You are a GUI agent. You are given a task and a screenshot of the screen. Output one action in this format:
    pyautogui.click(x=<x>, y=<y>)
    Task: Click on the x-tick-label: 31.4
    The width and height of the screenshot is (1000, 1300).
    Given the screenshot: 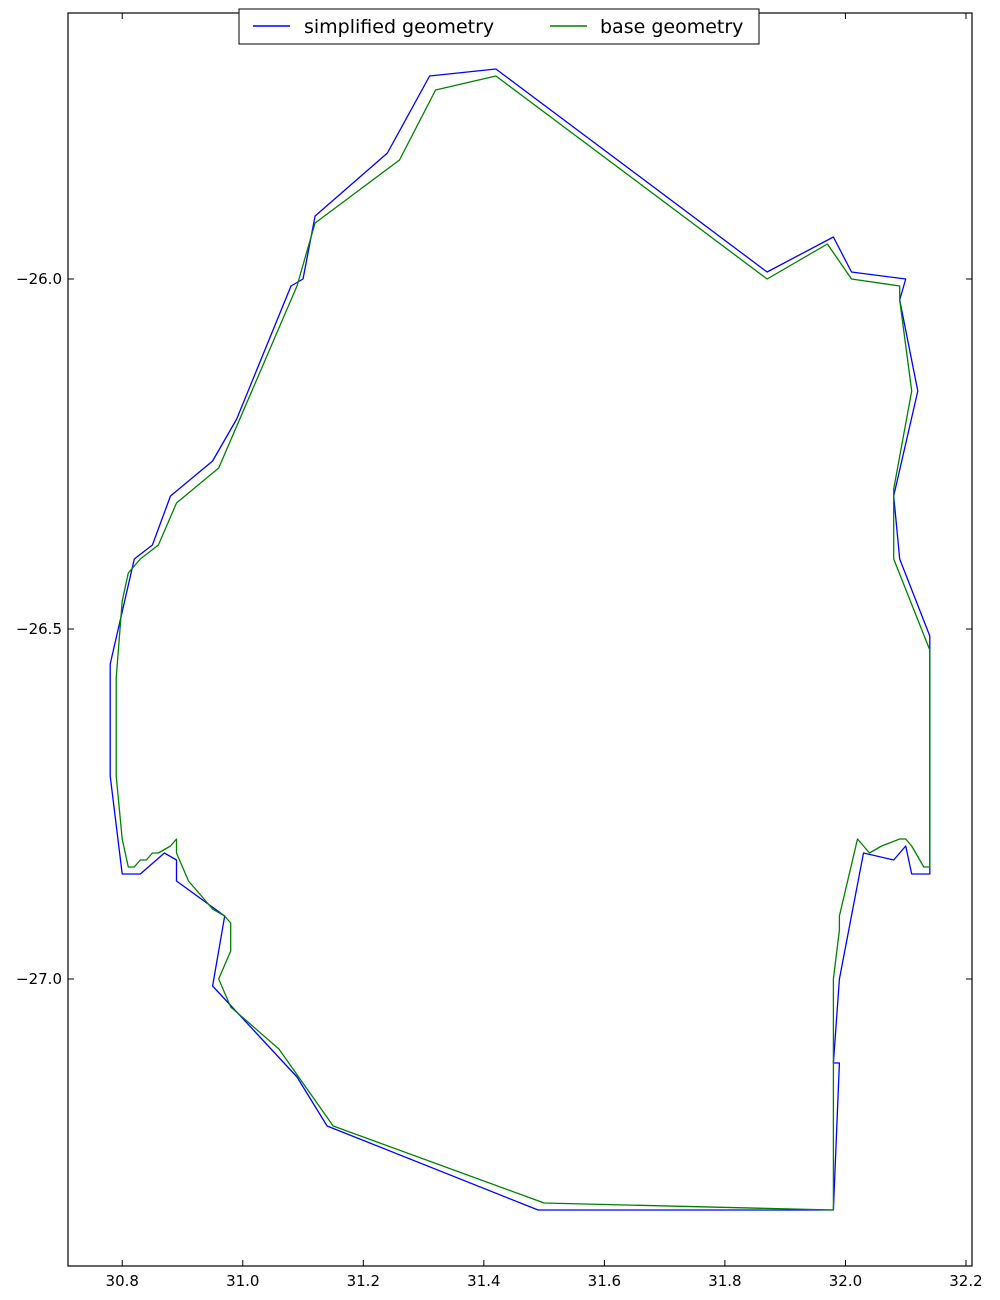 What is the action you would take?
    pyautogui.click(x=483, y=1281)
    